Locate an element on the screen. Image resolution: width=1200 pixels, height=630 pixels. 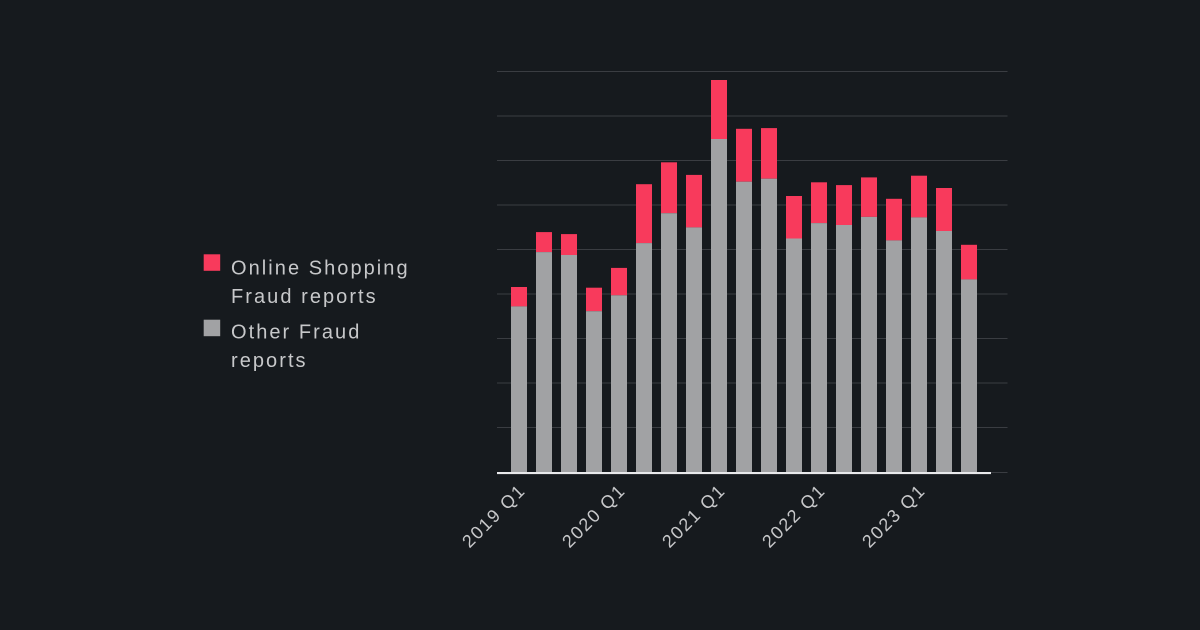
svg-text: Online Shopping is located at coordinates (320, 268).